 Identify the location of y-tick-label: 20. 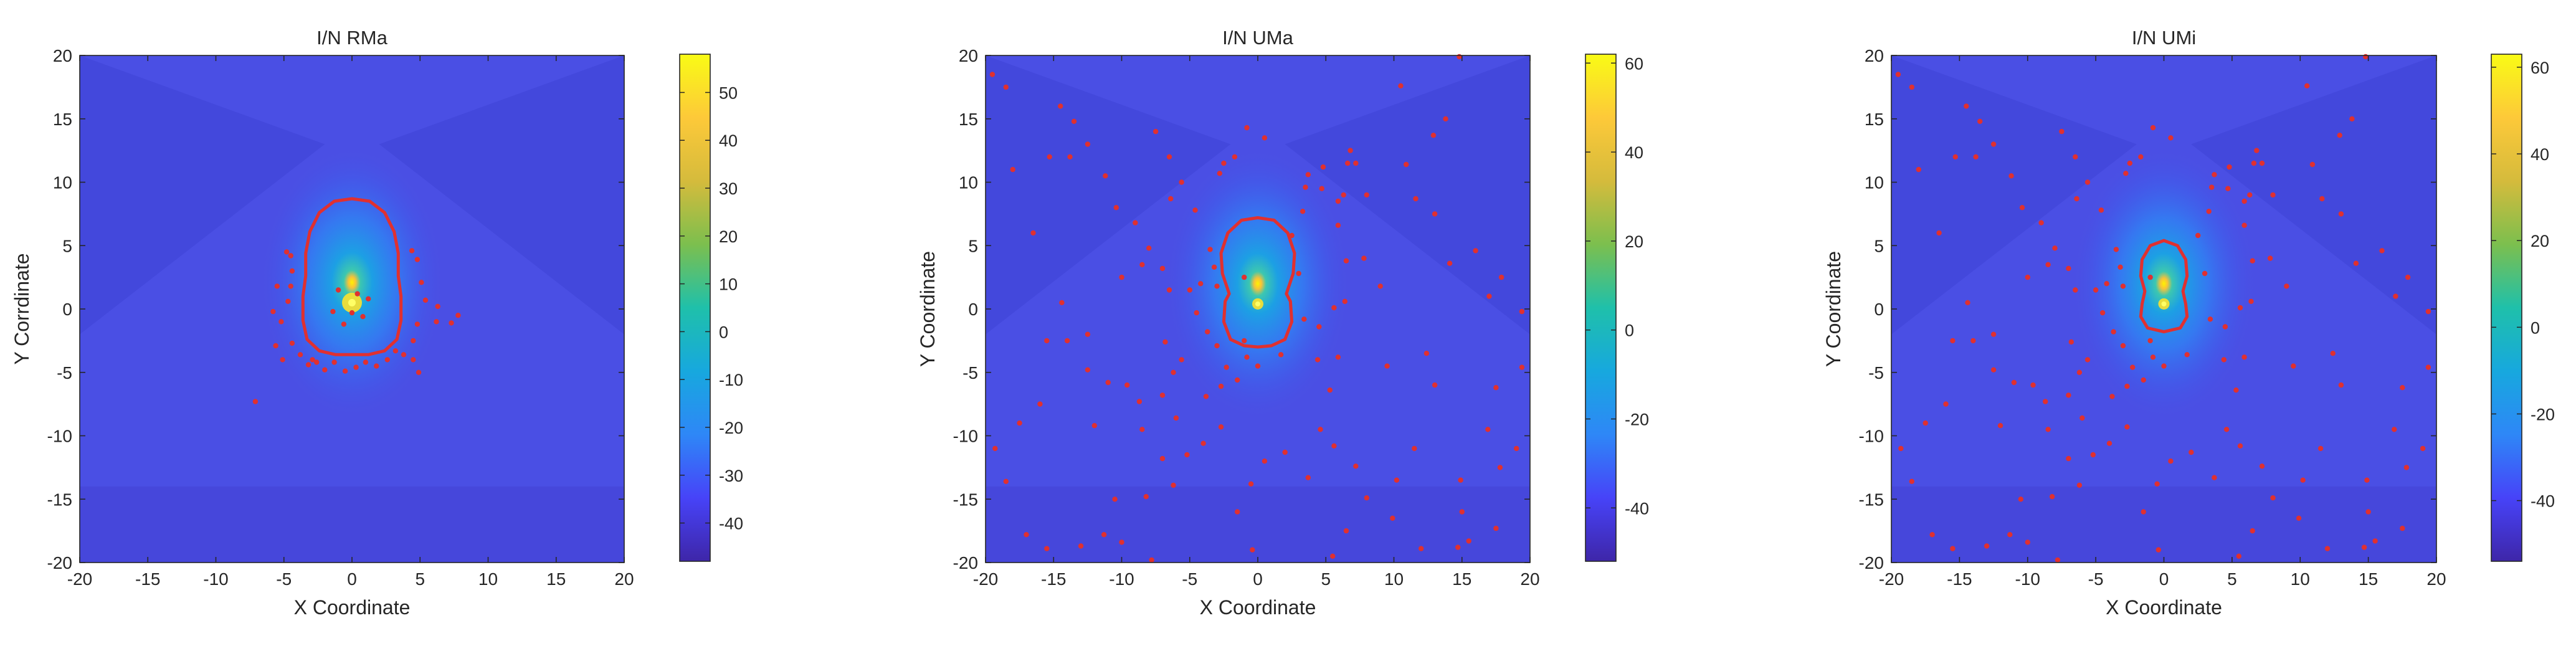
(62, 55).